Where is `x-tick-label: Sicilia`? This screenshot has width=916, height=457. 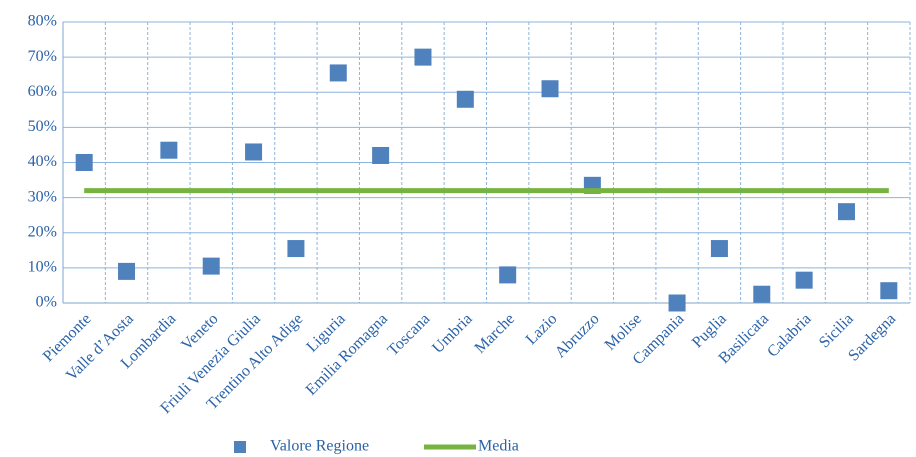 x-tick-label: Sicilia is located at coordinates (836, 330).